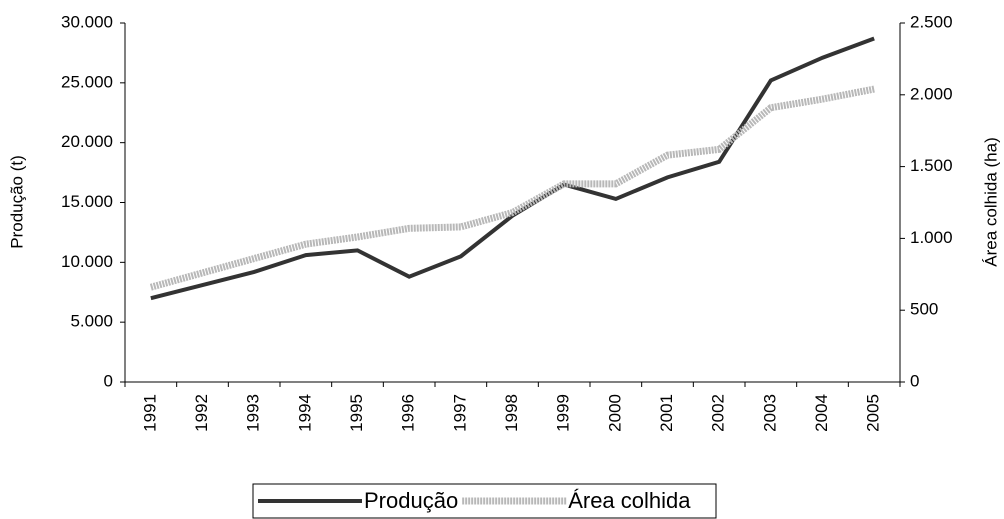  What do you see at coordinates (914, 380) in the screenshot?
I see `y2-tick-label: 0` at bounding box center [914, 380].